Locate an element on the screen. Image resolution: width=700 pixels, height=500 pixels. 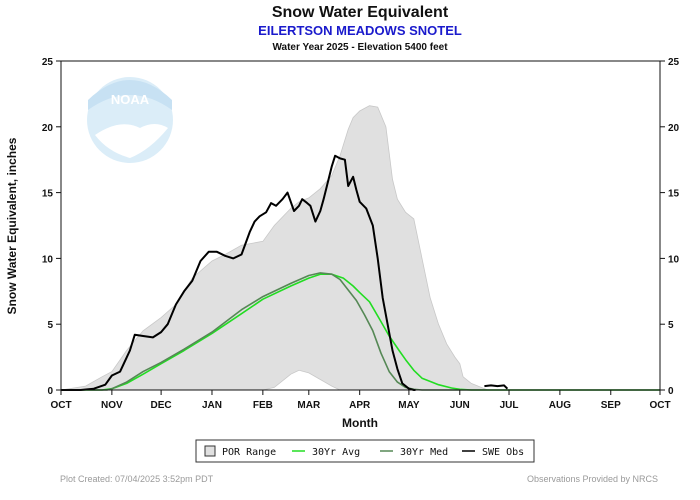
legend: POR Range 30Yr Avg 30Yr Med SWE Obs is located at coordinates (365, 451).